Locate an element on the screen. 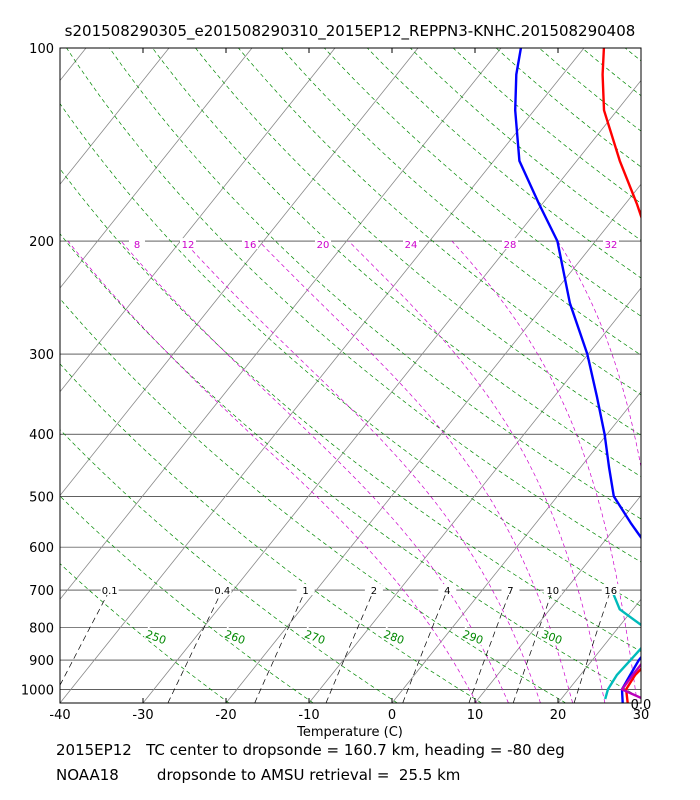  dry-adiabat-label: 300 is located at coordinates (552, 637).